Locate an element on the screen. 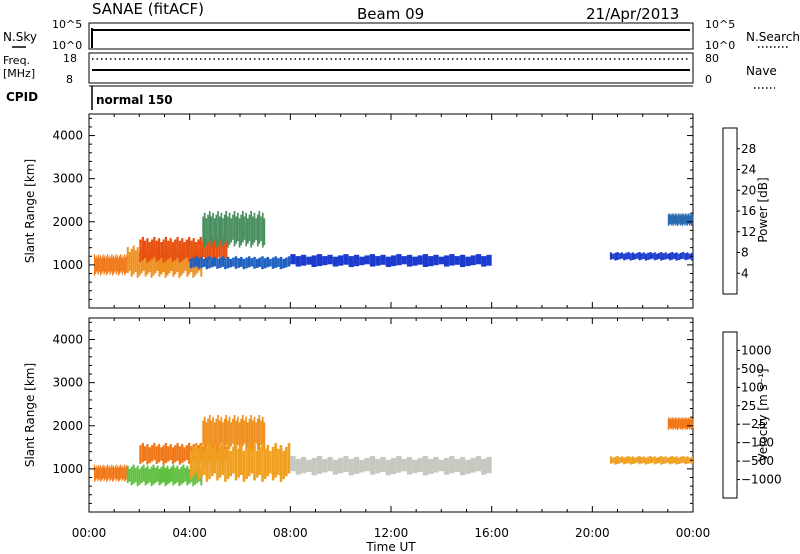 Image resolution: width=800 pixels, height=554 pixels. freq-tick-top: 18 is located at coordinates (70, 58).